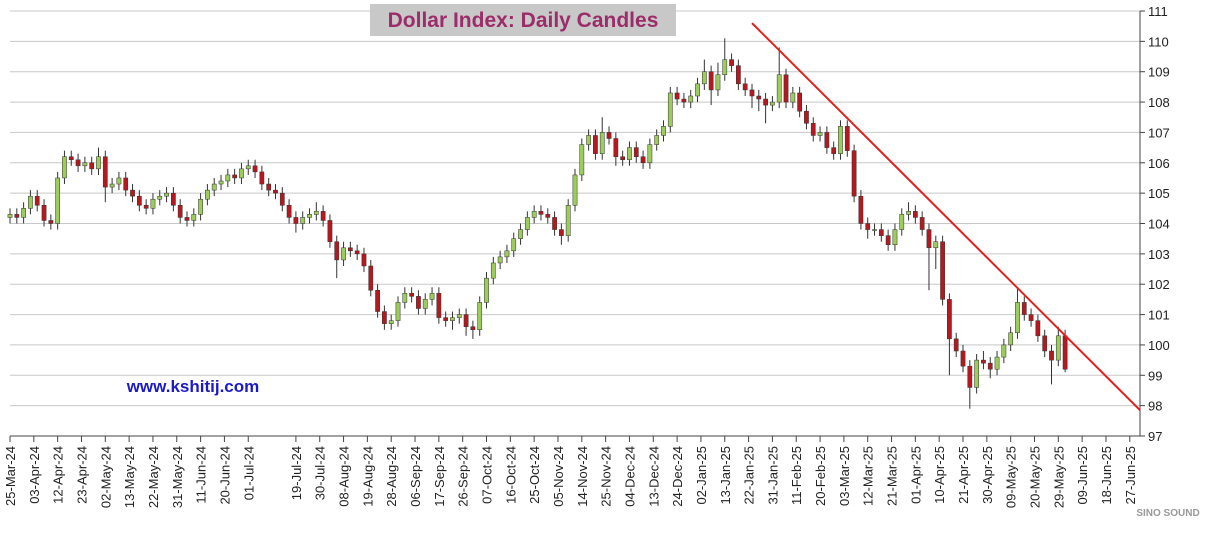  I want to click on x-tick-label: 31-Jan-25, so click(772, 475).